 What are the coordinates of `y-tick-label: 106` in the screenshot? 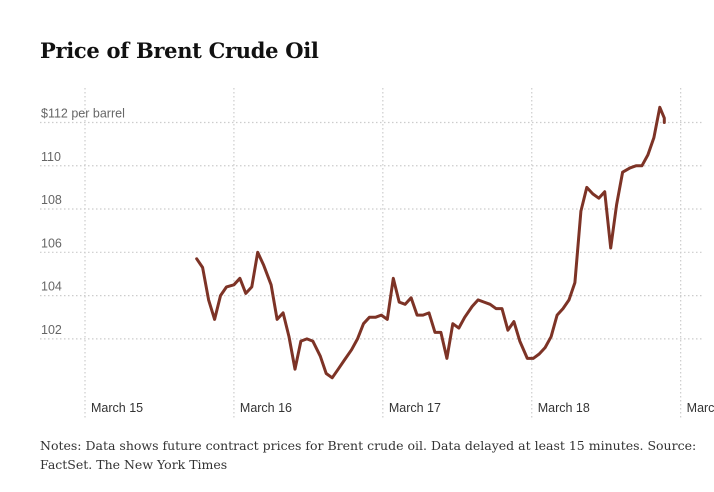 It's located at (51, 243).